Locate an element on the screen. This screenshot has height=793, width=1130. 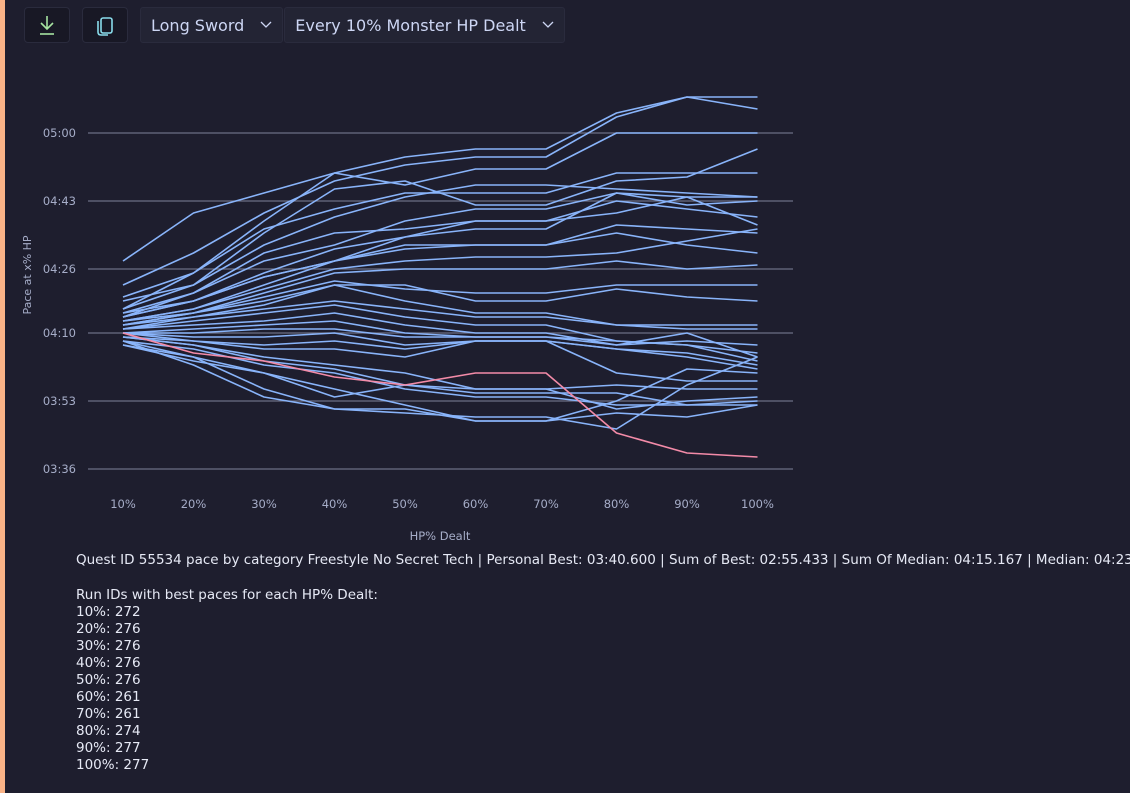
y-tick-label: 05:00 is located at coordinates (59, 133).